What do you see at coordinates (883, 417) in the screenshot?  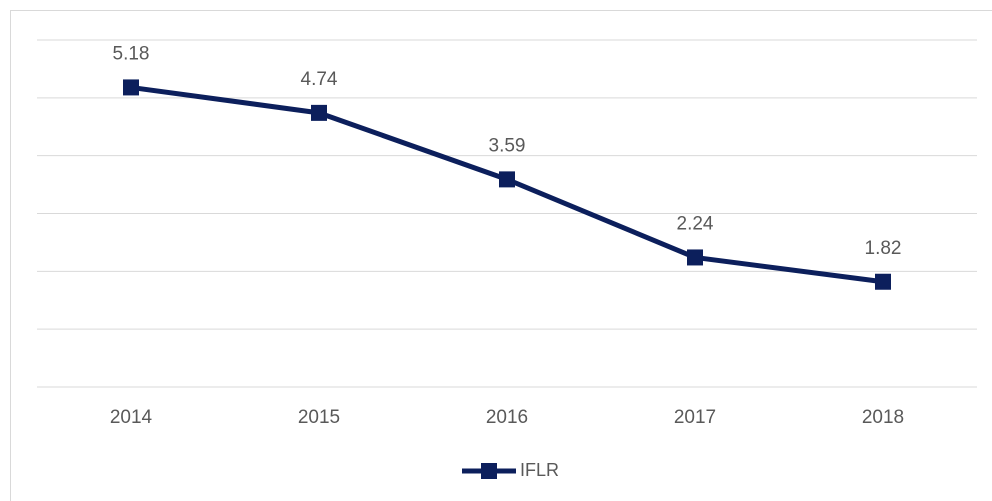 I see `x-tick-label: 2018` at bounding box center [883, 417].